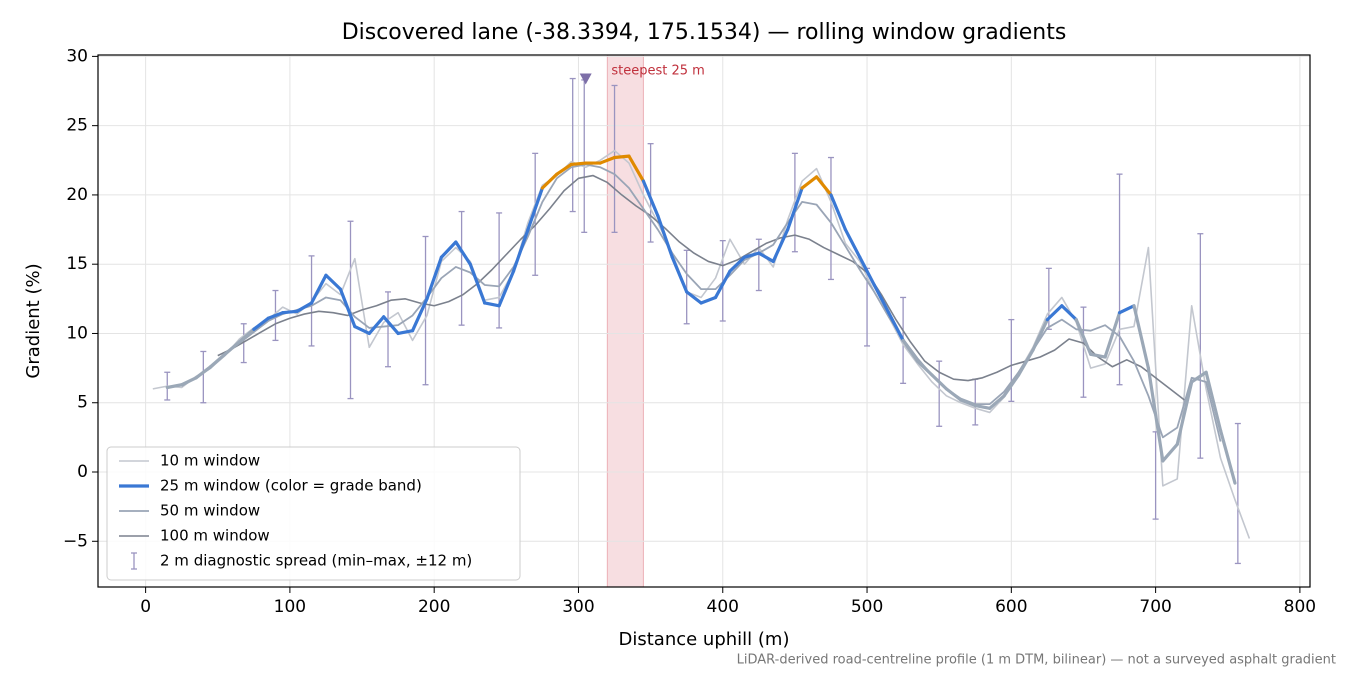 The height and width of the screenshot is (675, 1350). I want to click on legend-label: 50 m window, so click(210, 511).